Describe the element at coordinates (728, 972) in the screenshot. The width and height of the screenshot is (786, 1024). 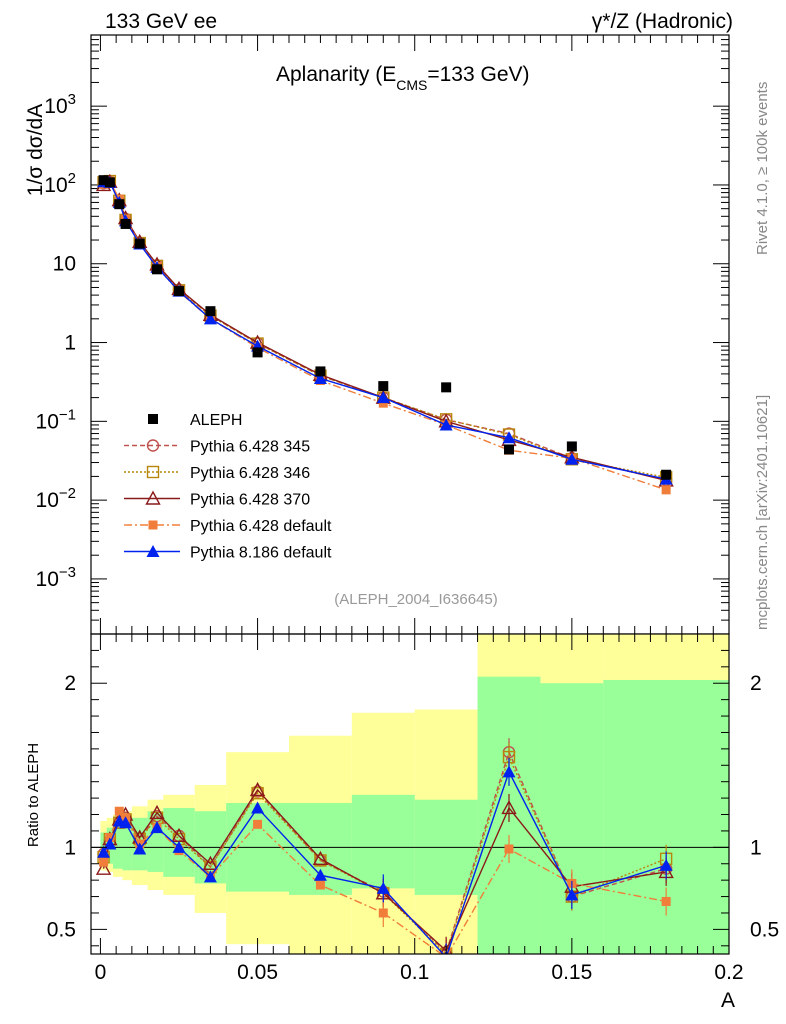
I see `x-tick-label: 0.2` at that location.